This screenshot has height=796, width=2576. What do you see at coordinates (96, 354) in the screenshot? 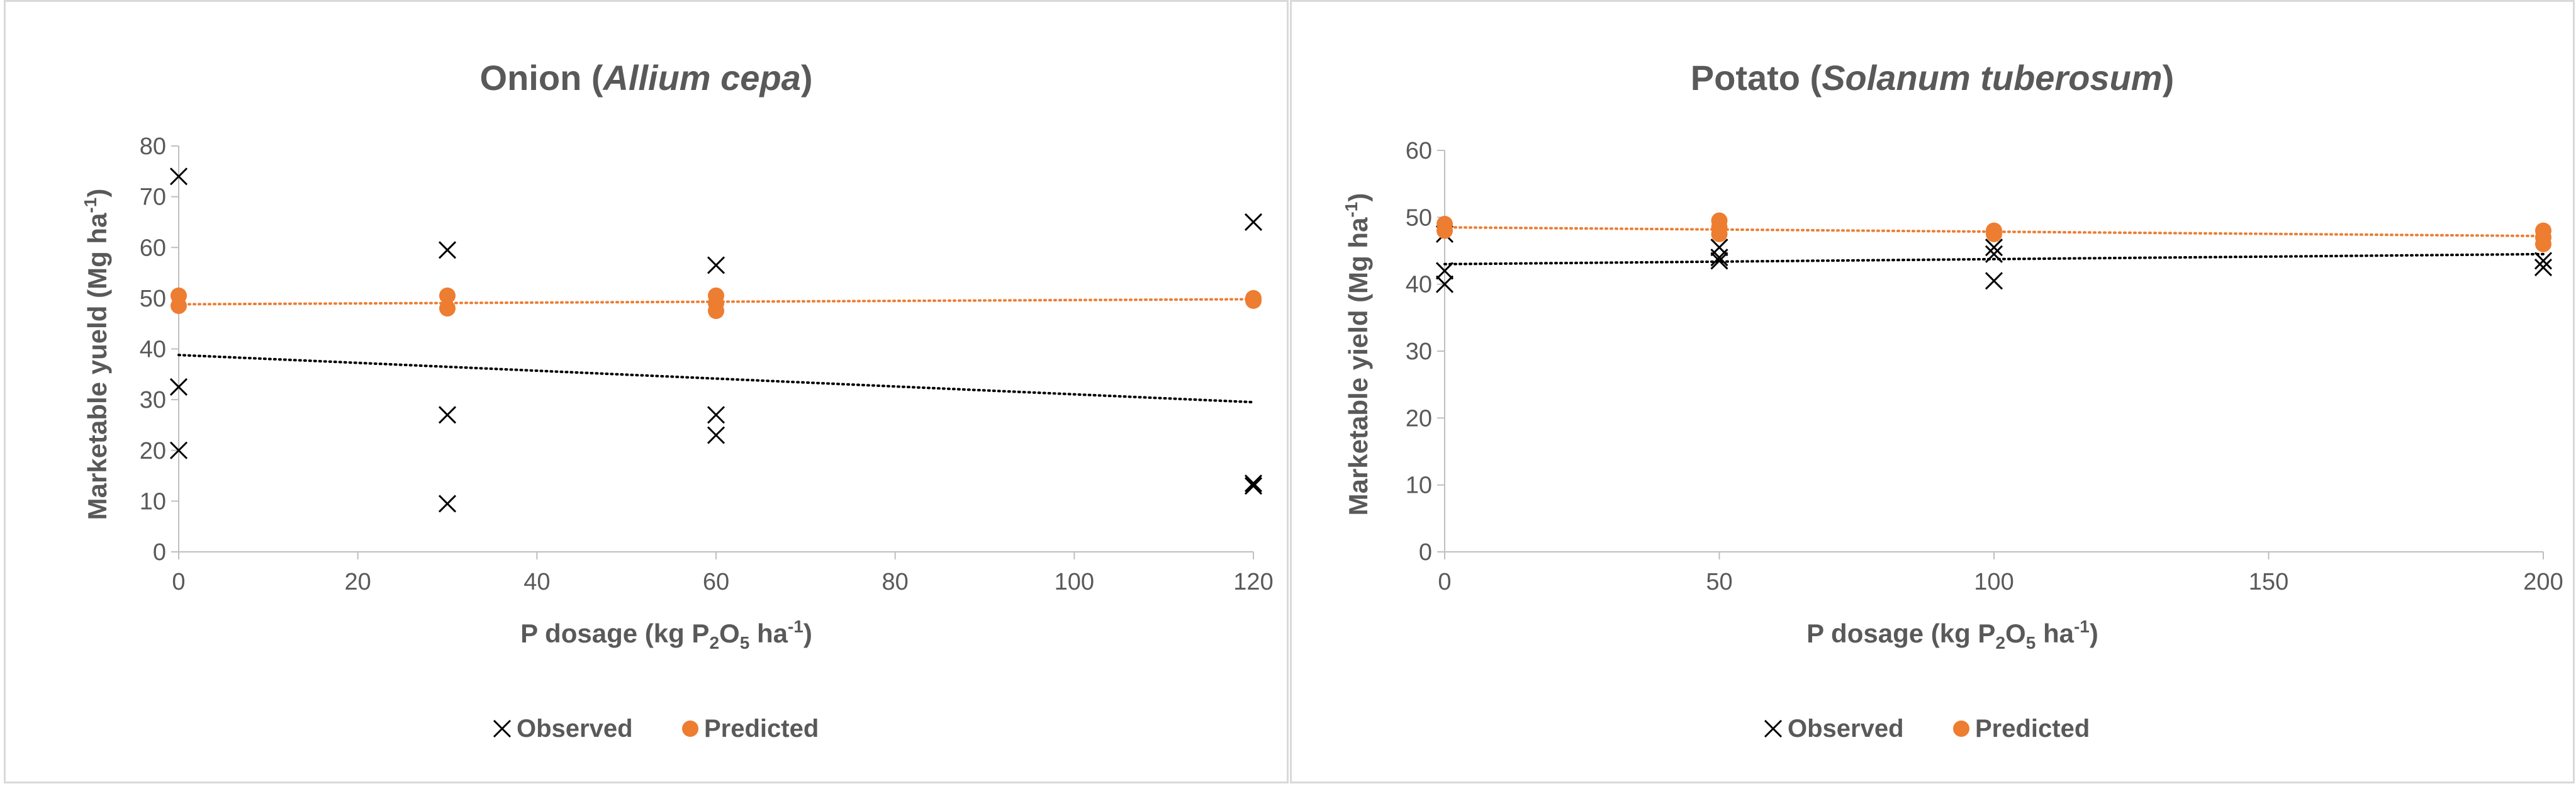
I see `y-axis-label: Marketable yueld (Mg ha-1)` at bounding box center [96, 354].